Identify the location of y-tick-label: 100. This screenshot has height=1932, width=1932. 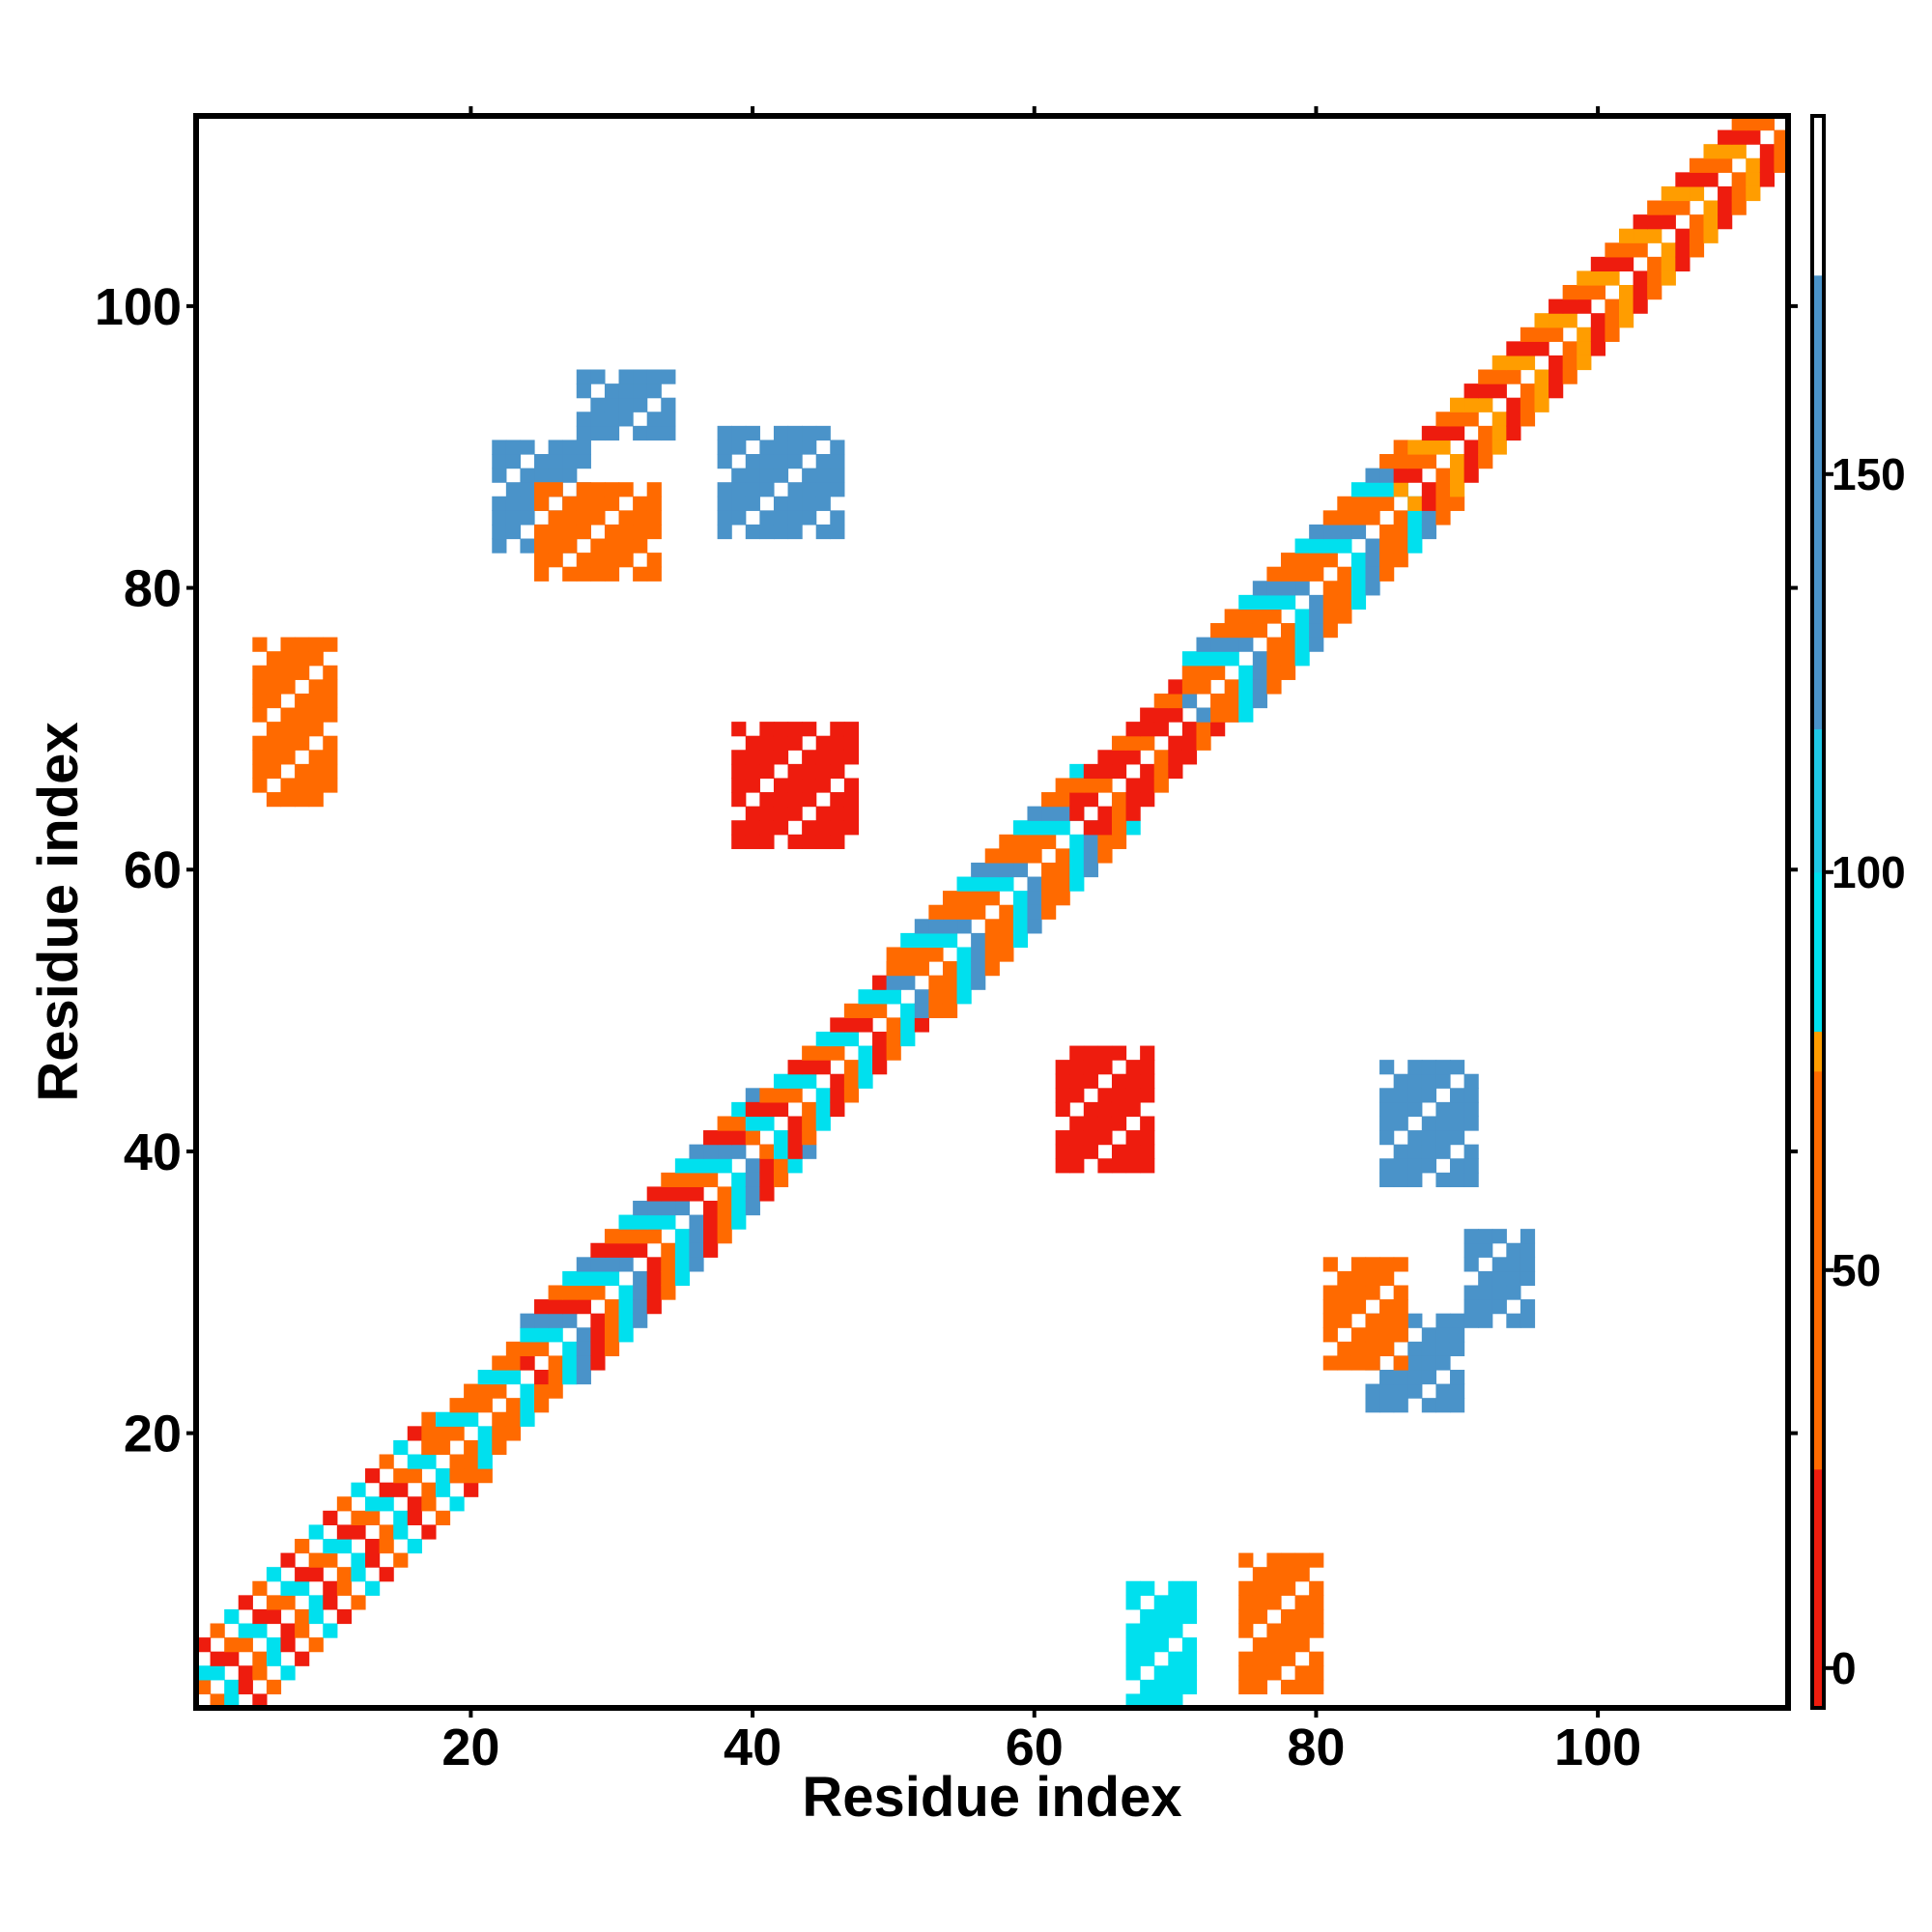
(138, 307).